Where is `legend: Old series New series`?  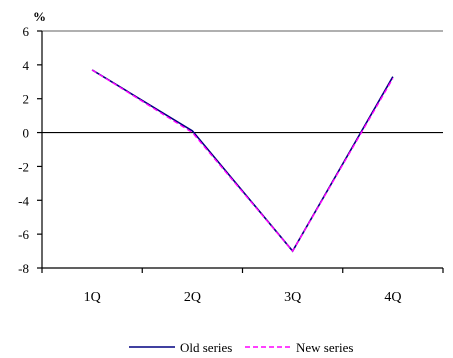 legend: Old series New series is located at coordinates (241, 347).